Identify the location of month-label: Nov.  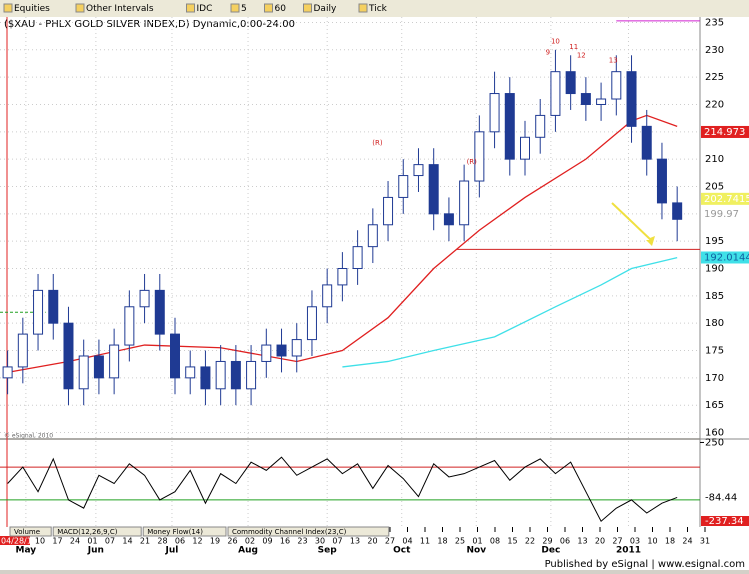
(477, 551).